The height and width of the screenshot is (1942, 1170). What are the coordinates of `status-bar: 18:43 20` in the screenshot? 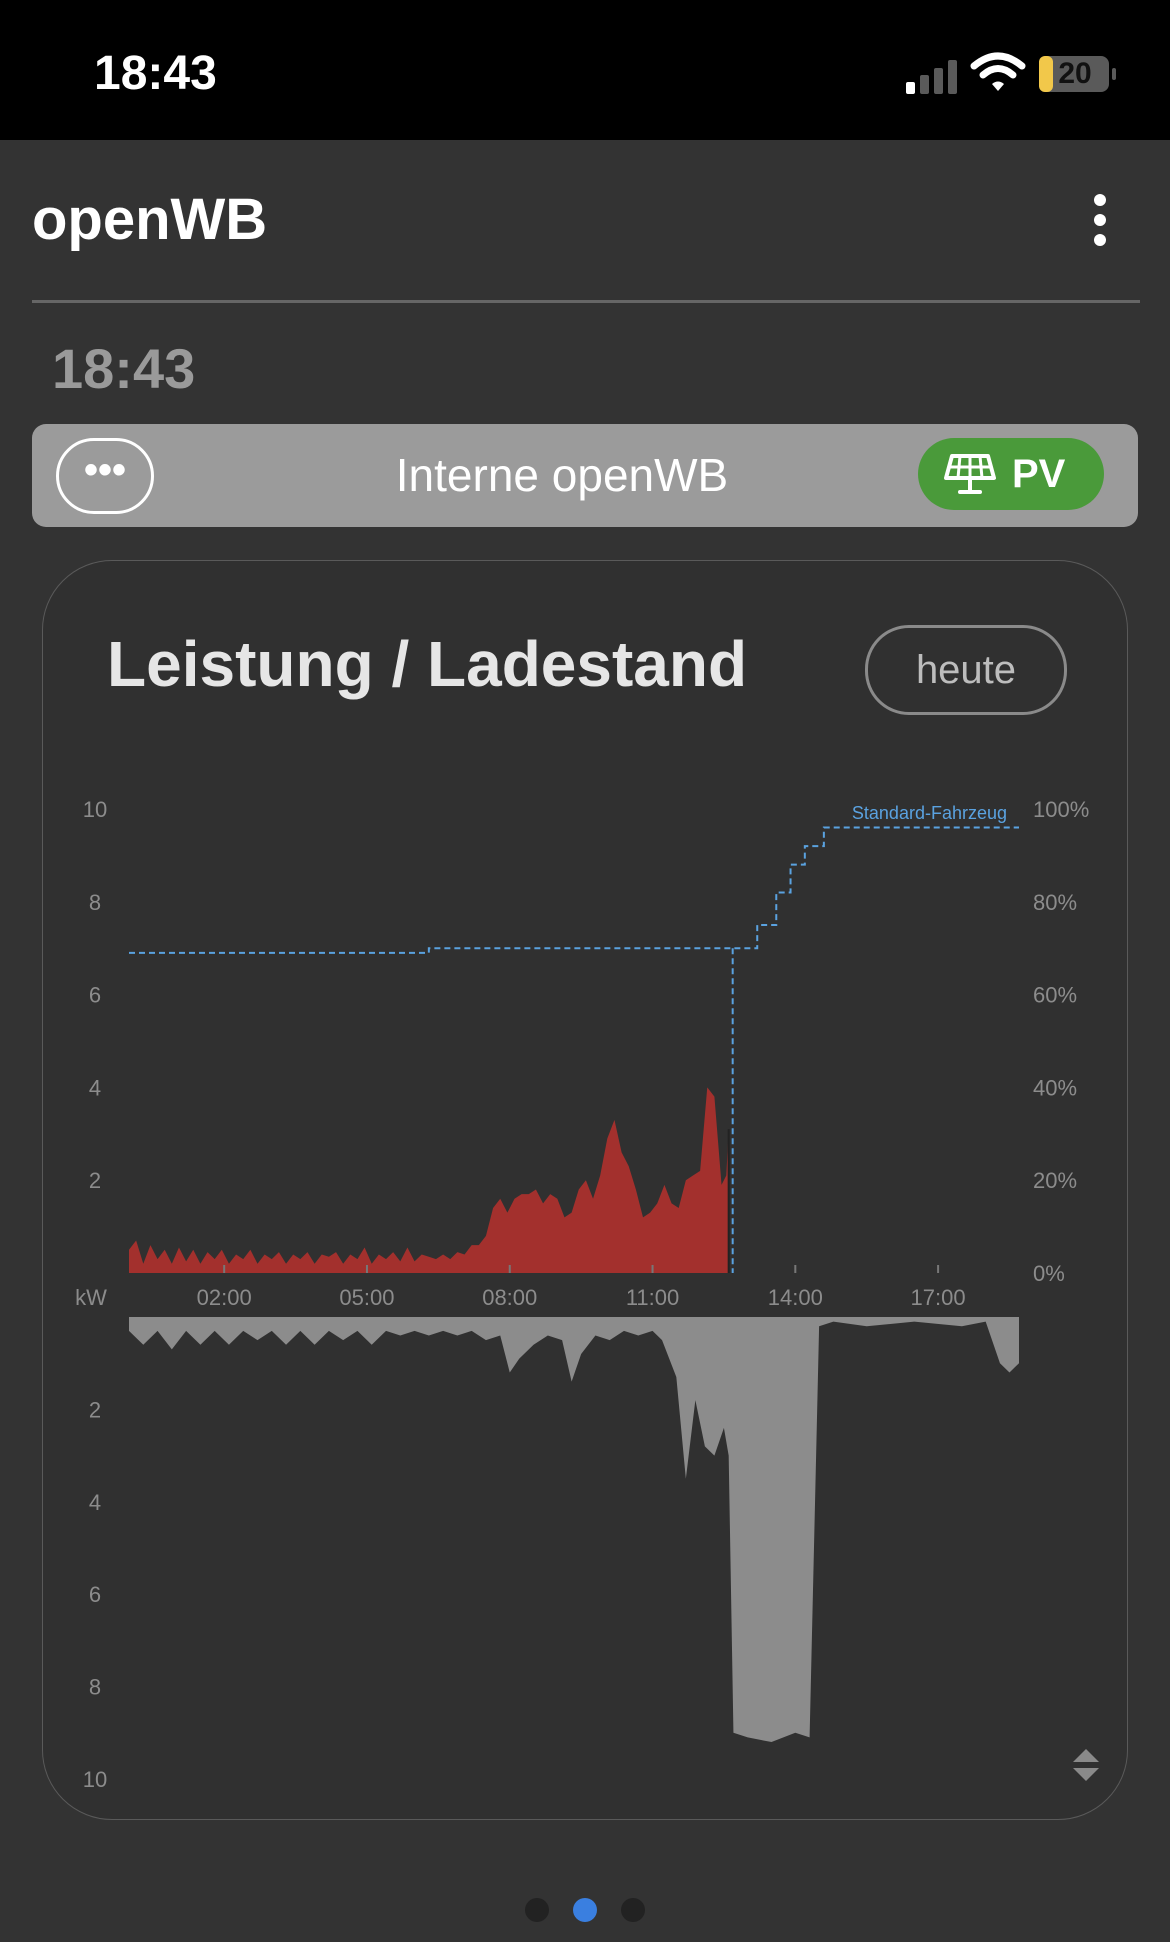 It's located at (585, 70).